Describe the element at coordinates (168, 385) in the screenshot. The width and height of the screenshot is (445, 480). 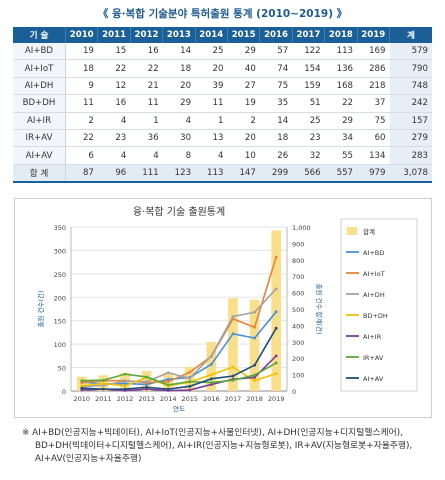
I see `point-ir-av-2014` at that location.